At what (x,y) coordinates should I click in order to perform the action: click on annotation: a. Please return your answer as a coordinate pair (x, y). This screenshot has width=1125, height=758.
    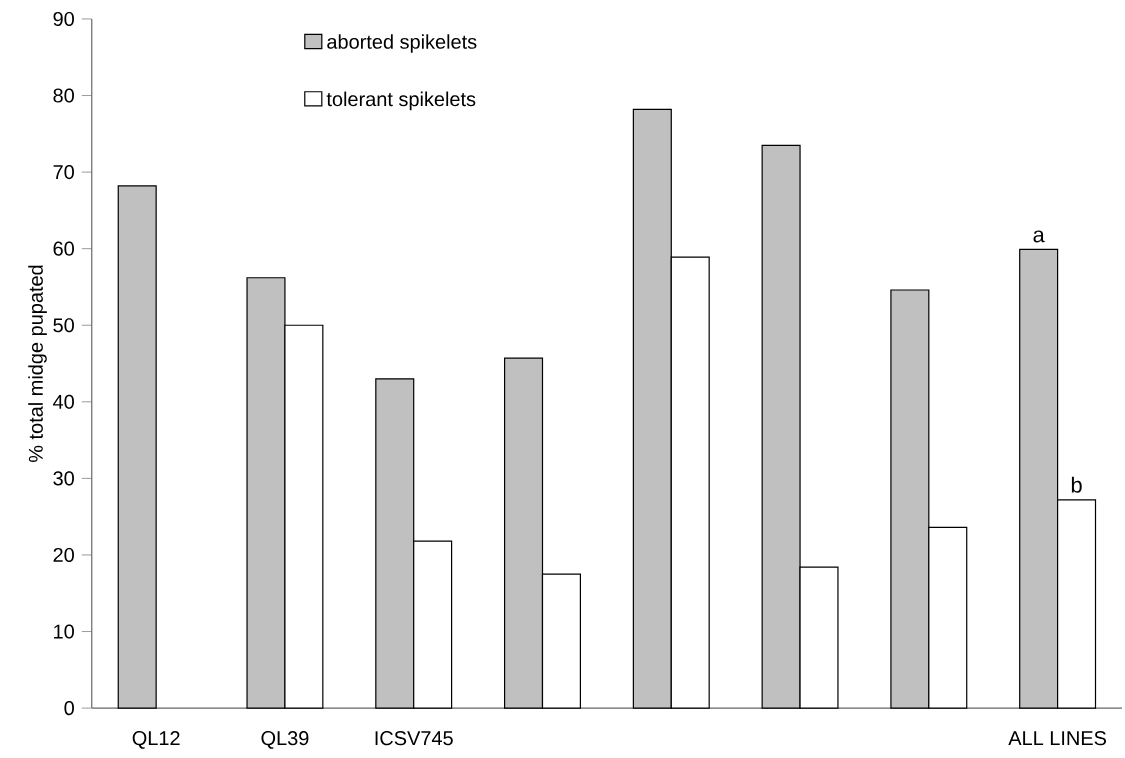
    Looking at the image, I should click on (1039, 236).